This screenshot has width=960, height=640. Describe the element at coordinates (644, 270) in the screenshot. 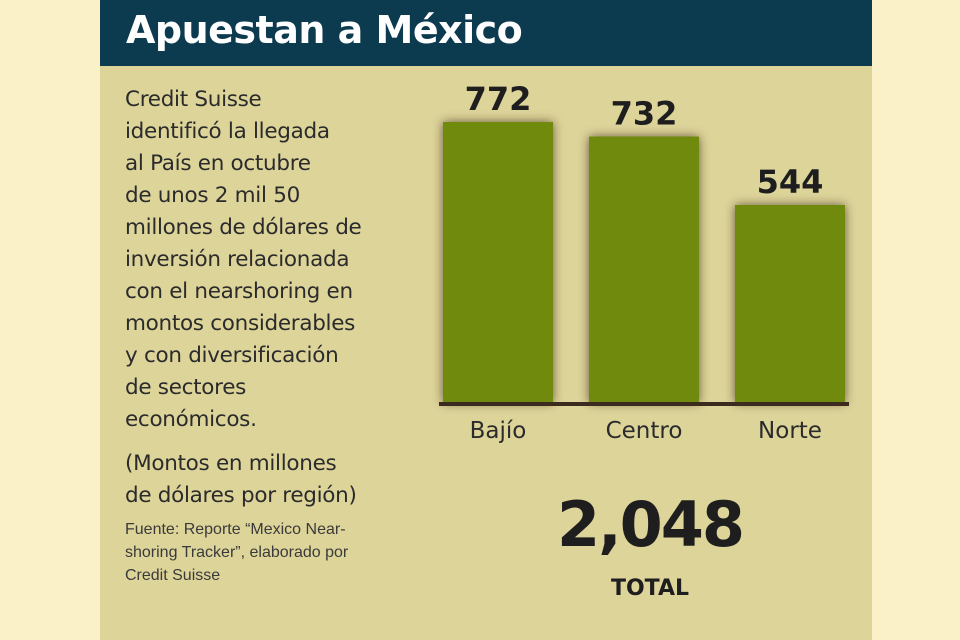

I see `bar-centro` at that location.